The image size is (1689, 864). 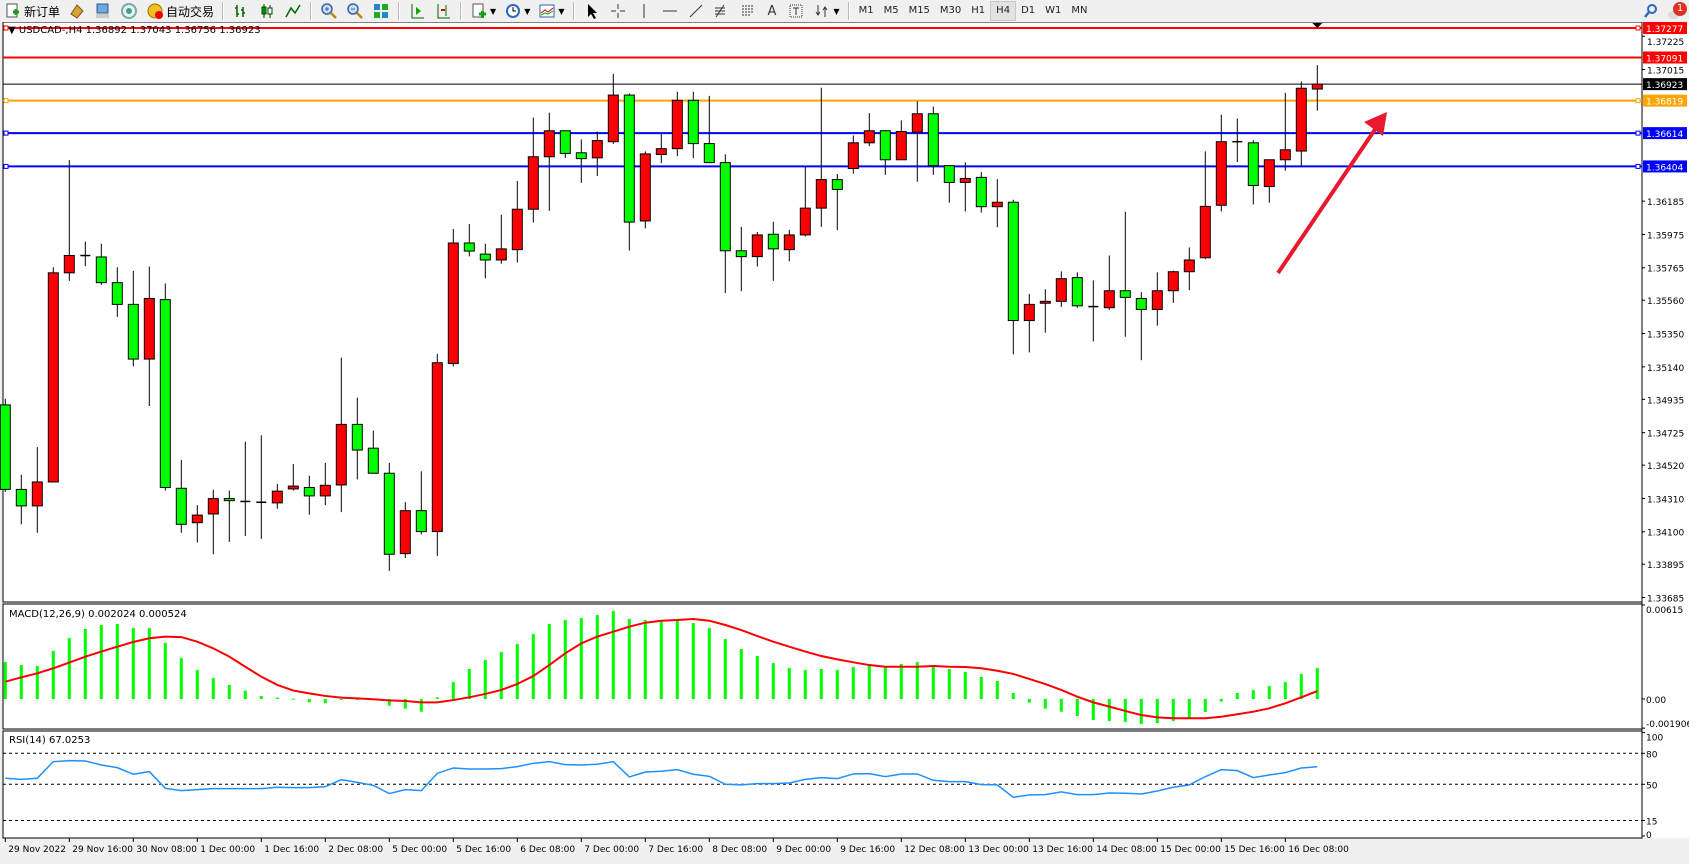 I want to click on notifications-button: 1, so click(x=1676, y=11).